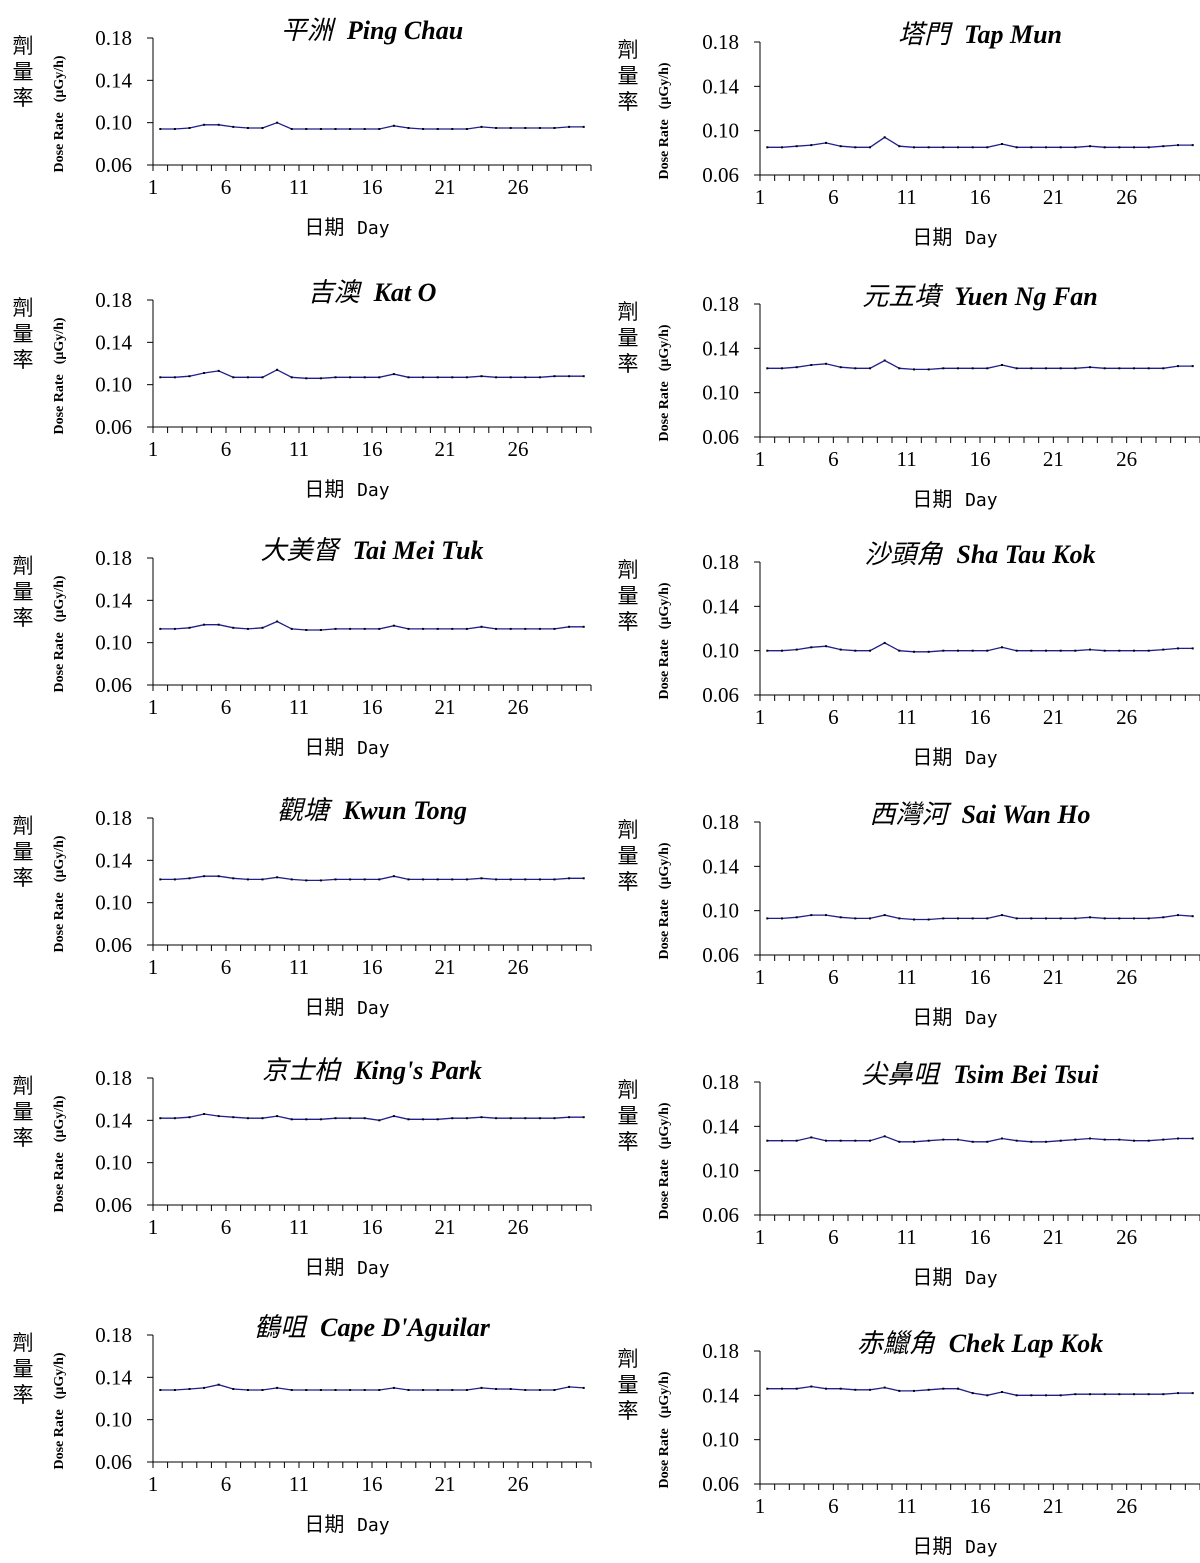 This screenshot has width=1200, height=1563. I want to click on x-tick-label: 1, so click(153, 707).